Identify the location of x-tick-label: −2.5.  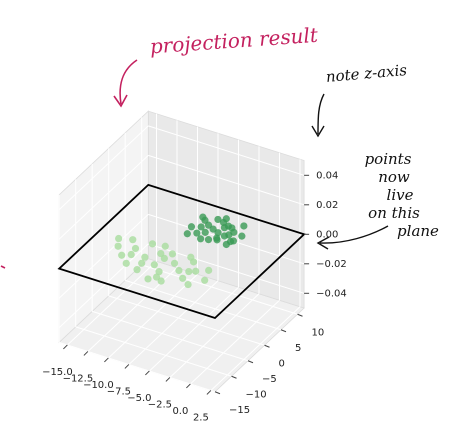
(160, 404).